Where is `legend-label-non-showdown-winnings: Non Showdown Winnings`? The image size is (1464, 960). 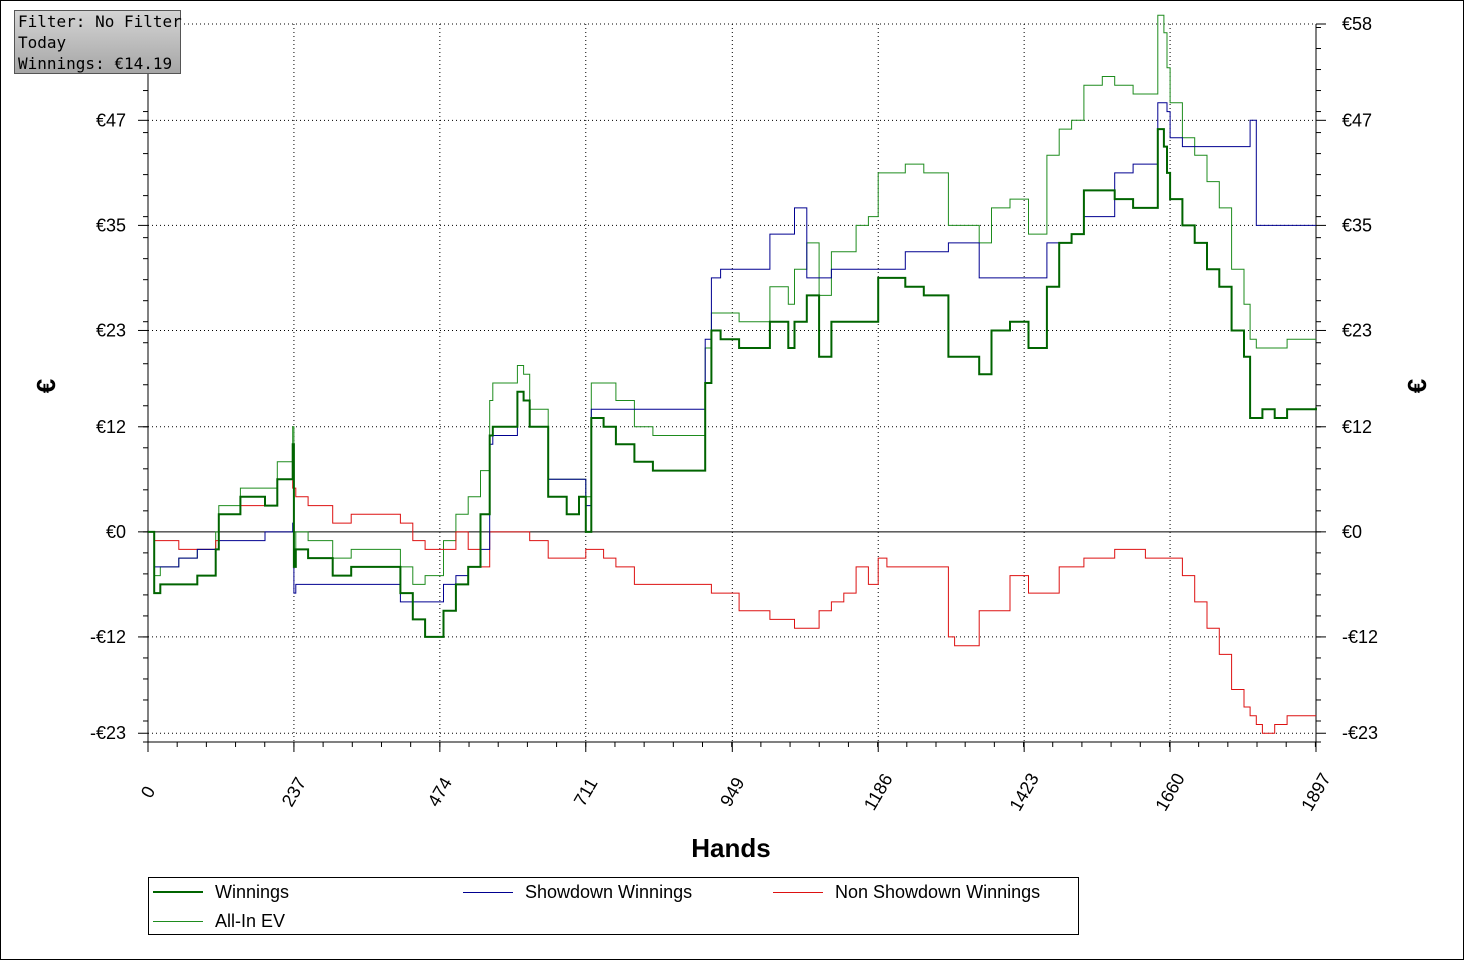 legend-label-non-showdown-winnings: Non Showdown Winnings is located at coordinates (938, 891).